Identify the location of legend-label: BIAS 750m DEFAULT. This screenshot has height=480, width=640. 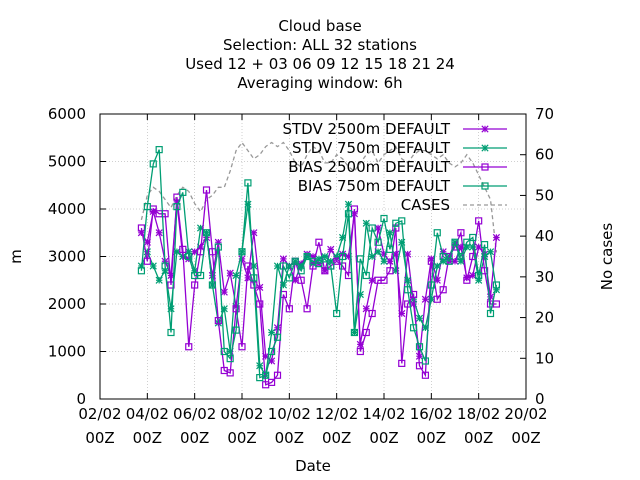
(374, 186).